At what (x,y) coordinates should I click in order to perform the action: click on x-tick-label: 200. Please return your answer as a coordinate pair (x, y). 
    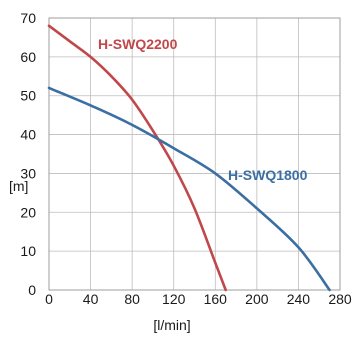
    Looking at the image, I should click on (257, 299).